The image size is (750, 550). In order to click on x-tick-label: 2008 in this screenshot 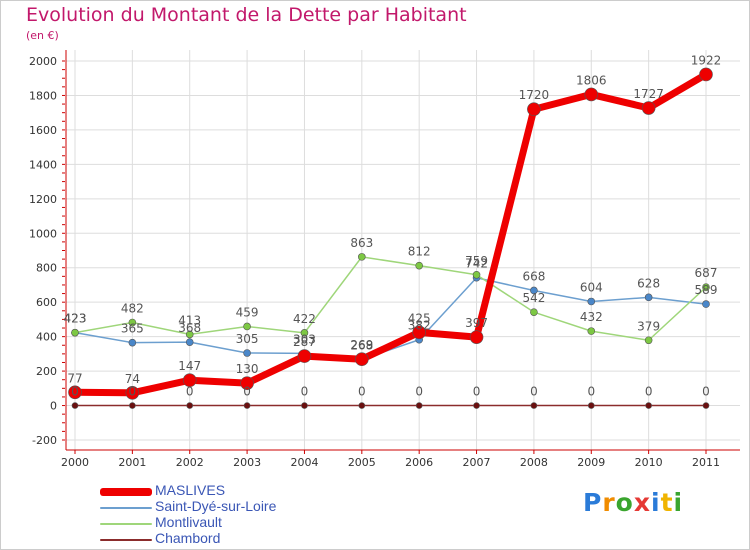, I will do `click(534, 462)`.